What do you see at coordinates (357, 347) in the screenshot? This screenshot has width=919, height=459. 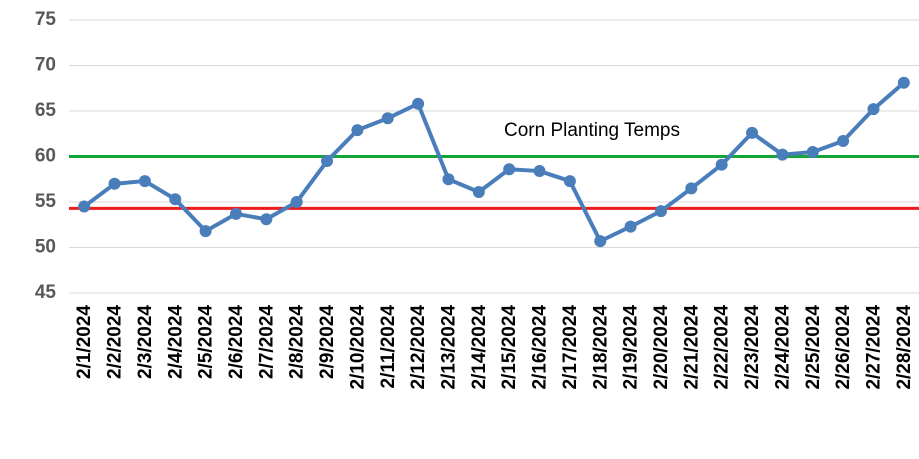 I see `x-tick-label: 2/10/2024` at bounding box center [357, 347].